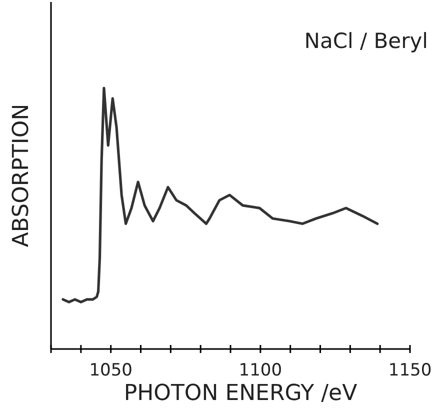 The width and height of the screenshot is (443, 409). Describe the element at coordinates (110, 370) in the screenshot. I see `x-tick-label: 1050` at that location.